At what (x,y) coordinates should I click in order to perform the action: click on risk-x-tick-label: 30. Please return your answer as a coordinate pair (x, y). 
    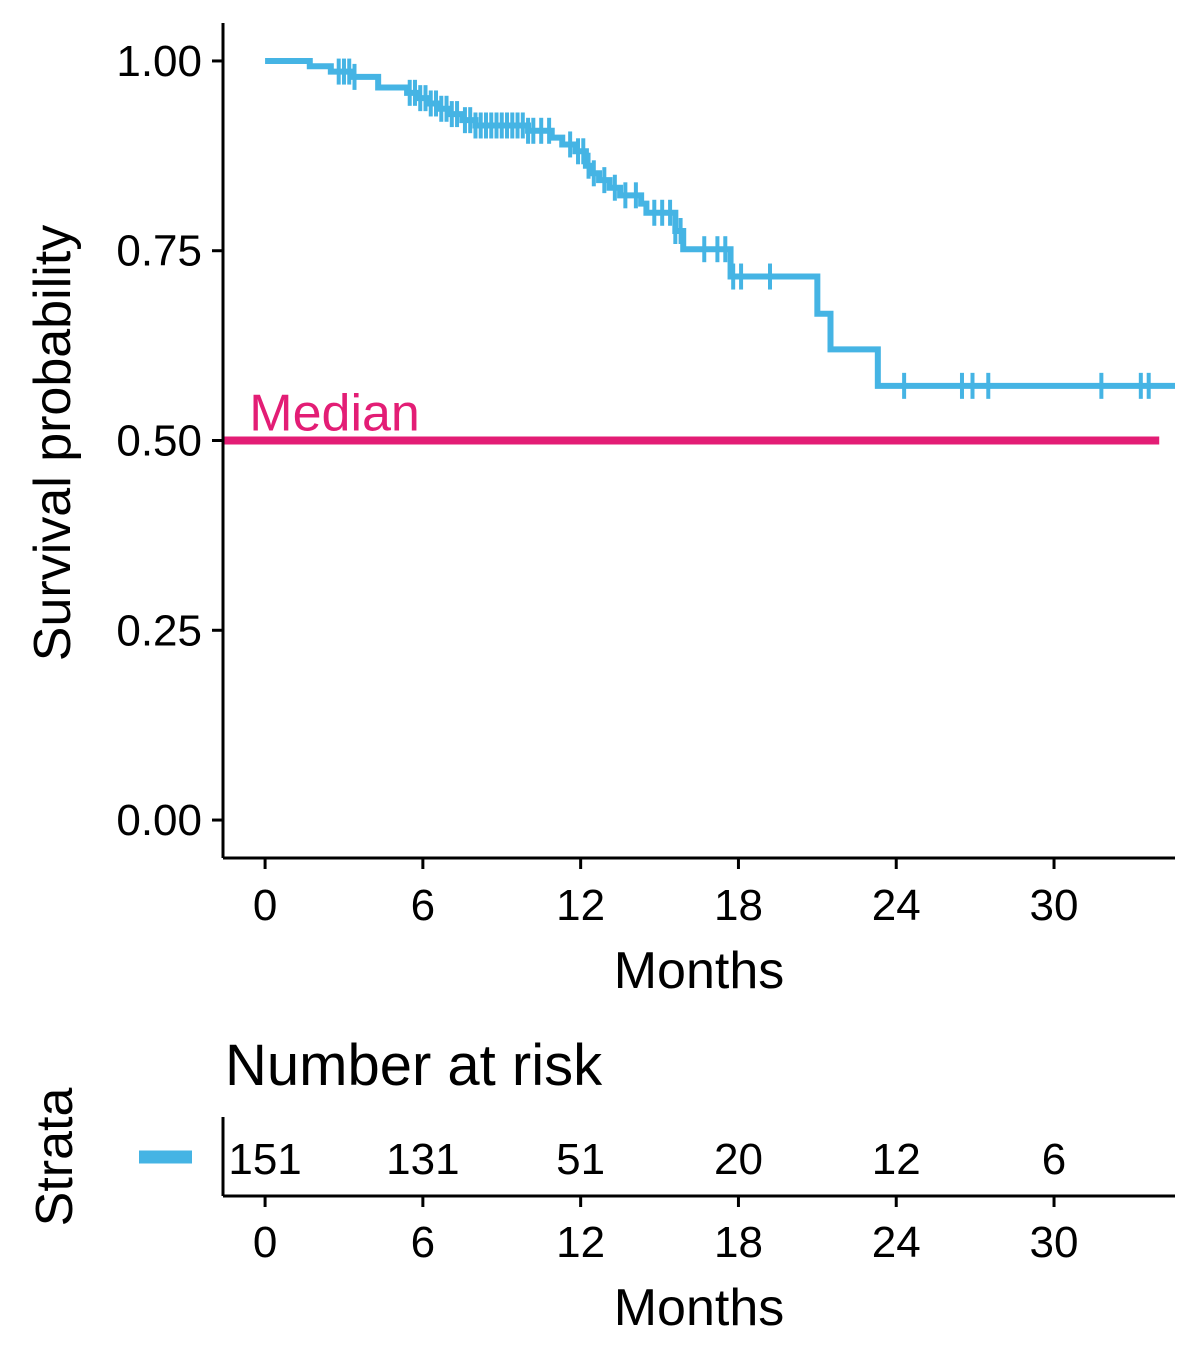
    Looking at the image, I should click on (1054, 1242).